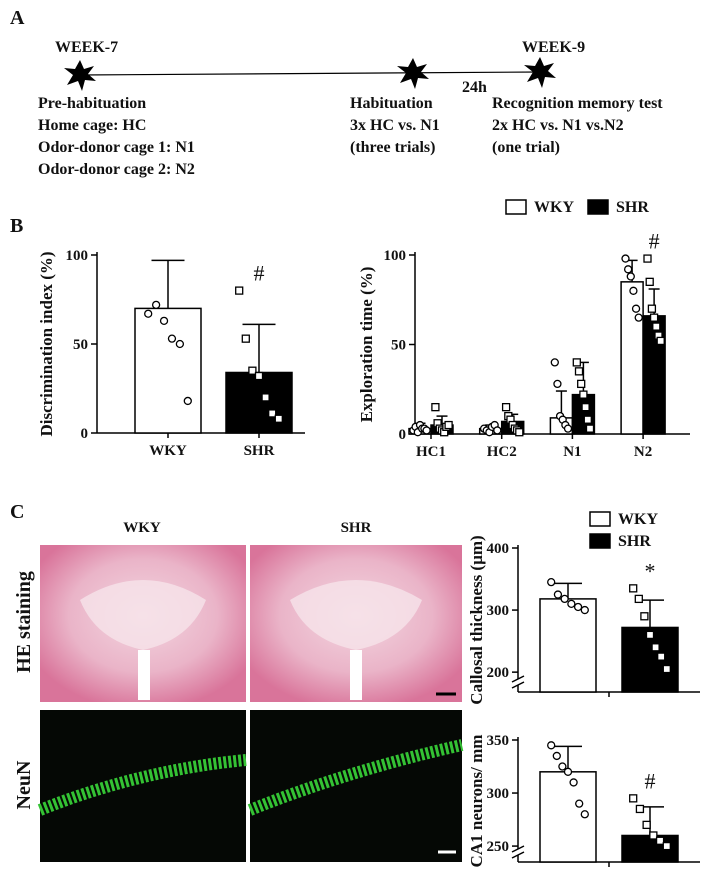  What do you see at coordinates (431, 452) in the screenshot?
I see `x-tick-label: HC1` at bounding box center [431, 452].